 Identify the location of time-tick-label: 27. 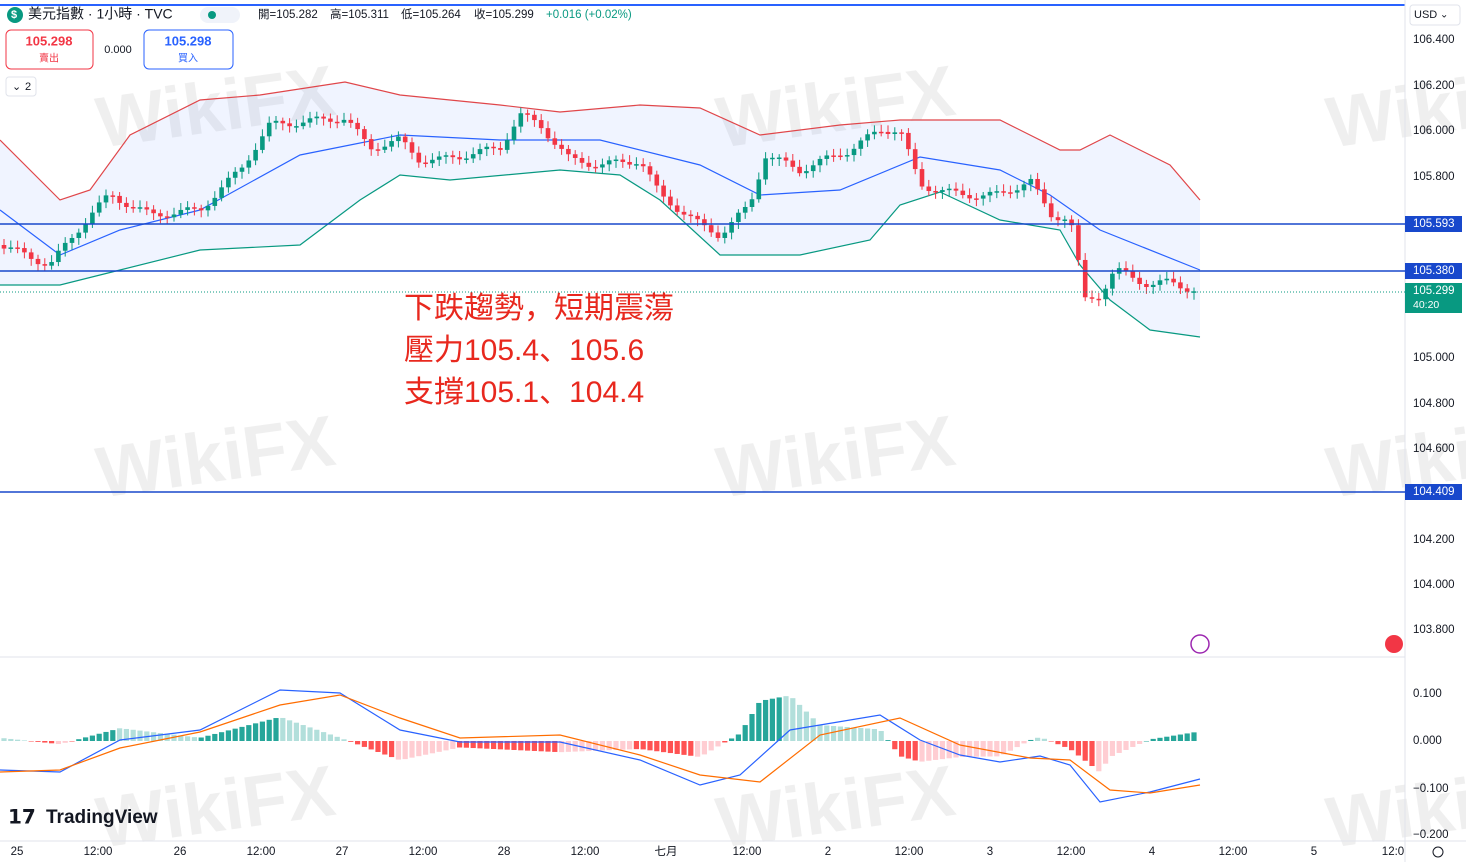
(342, 852).